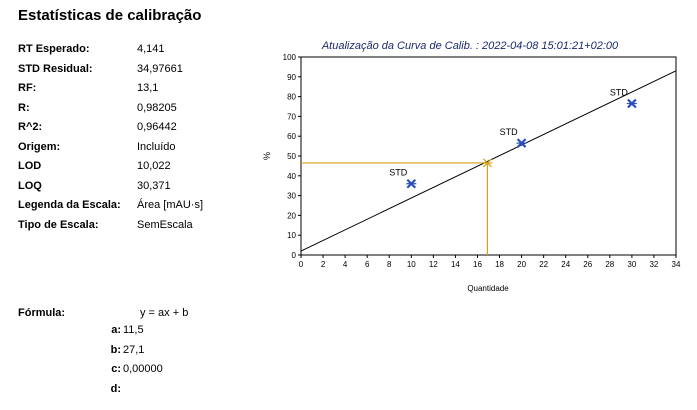 This screenshot has width=697, height=410. I want to click on coefficient-name: a:, so click(116, 330).